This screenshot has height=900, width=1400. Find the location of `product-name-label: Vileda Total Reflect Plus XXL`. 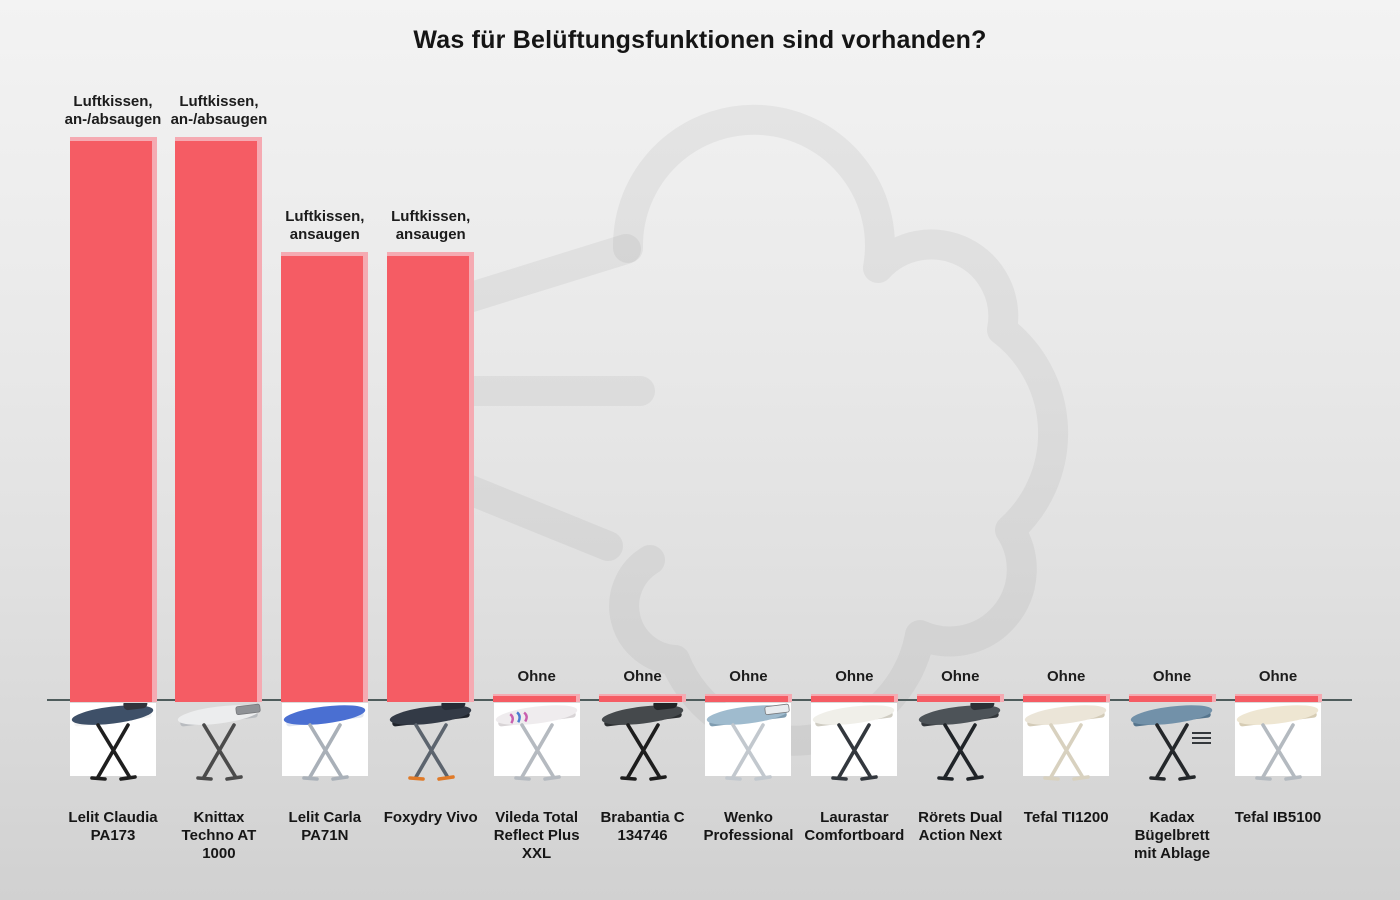

product-name-label: Vileda Total Reflect Plus XXL is located at coordinates (536, 835).